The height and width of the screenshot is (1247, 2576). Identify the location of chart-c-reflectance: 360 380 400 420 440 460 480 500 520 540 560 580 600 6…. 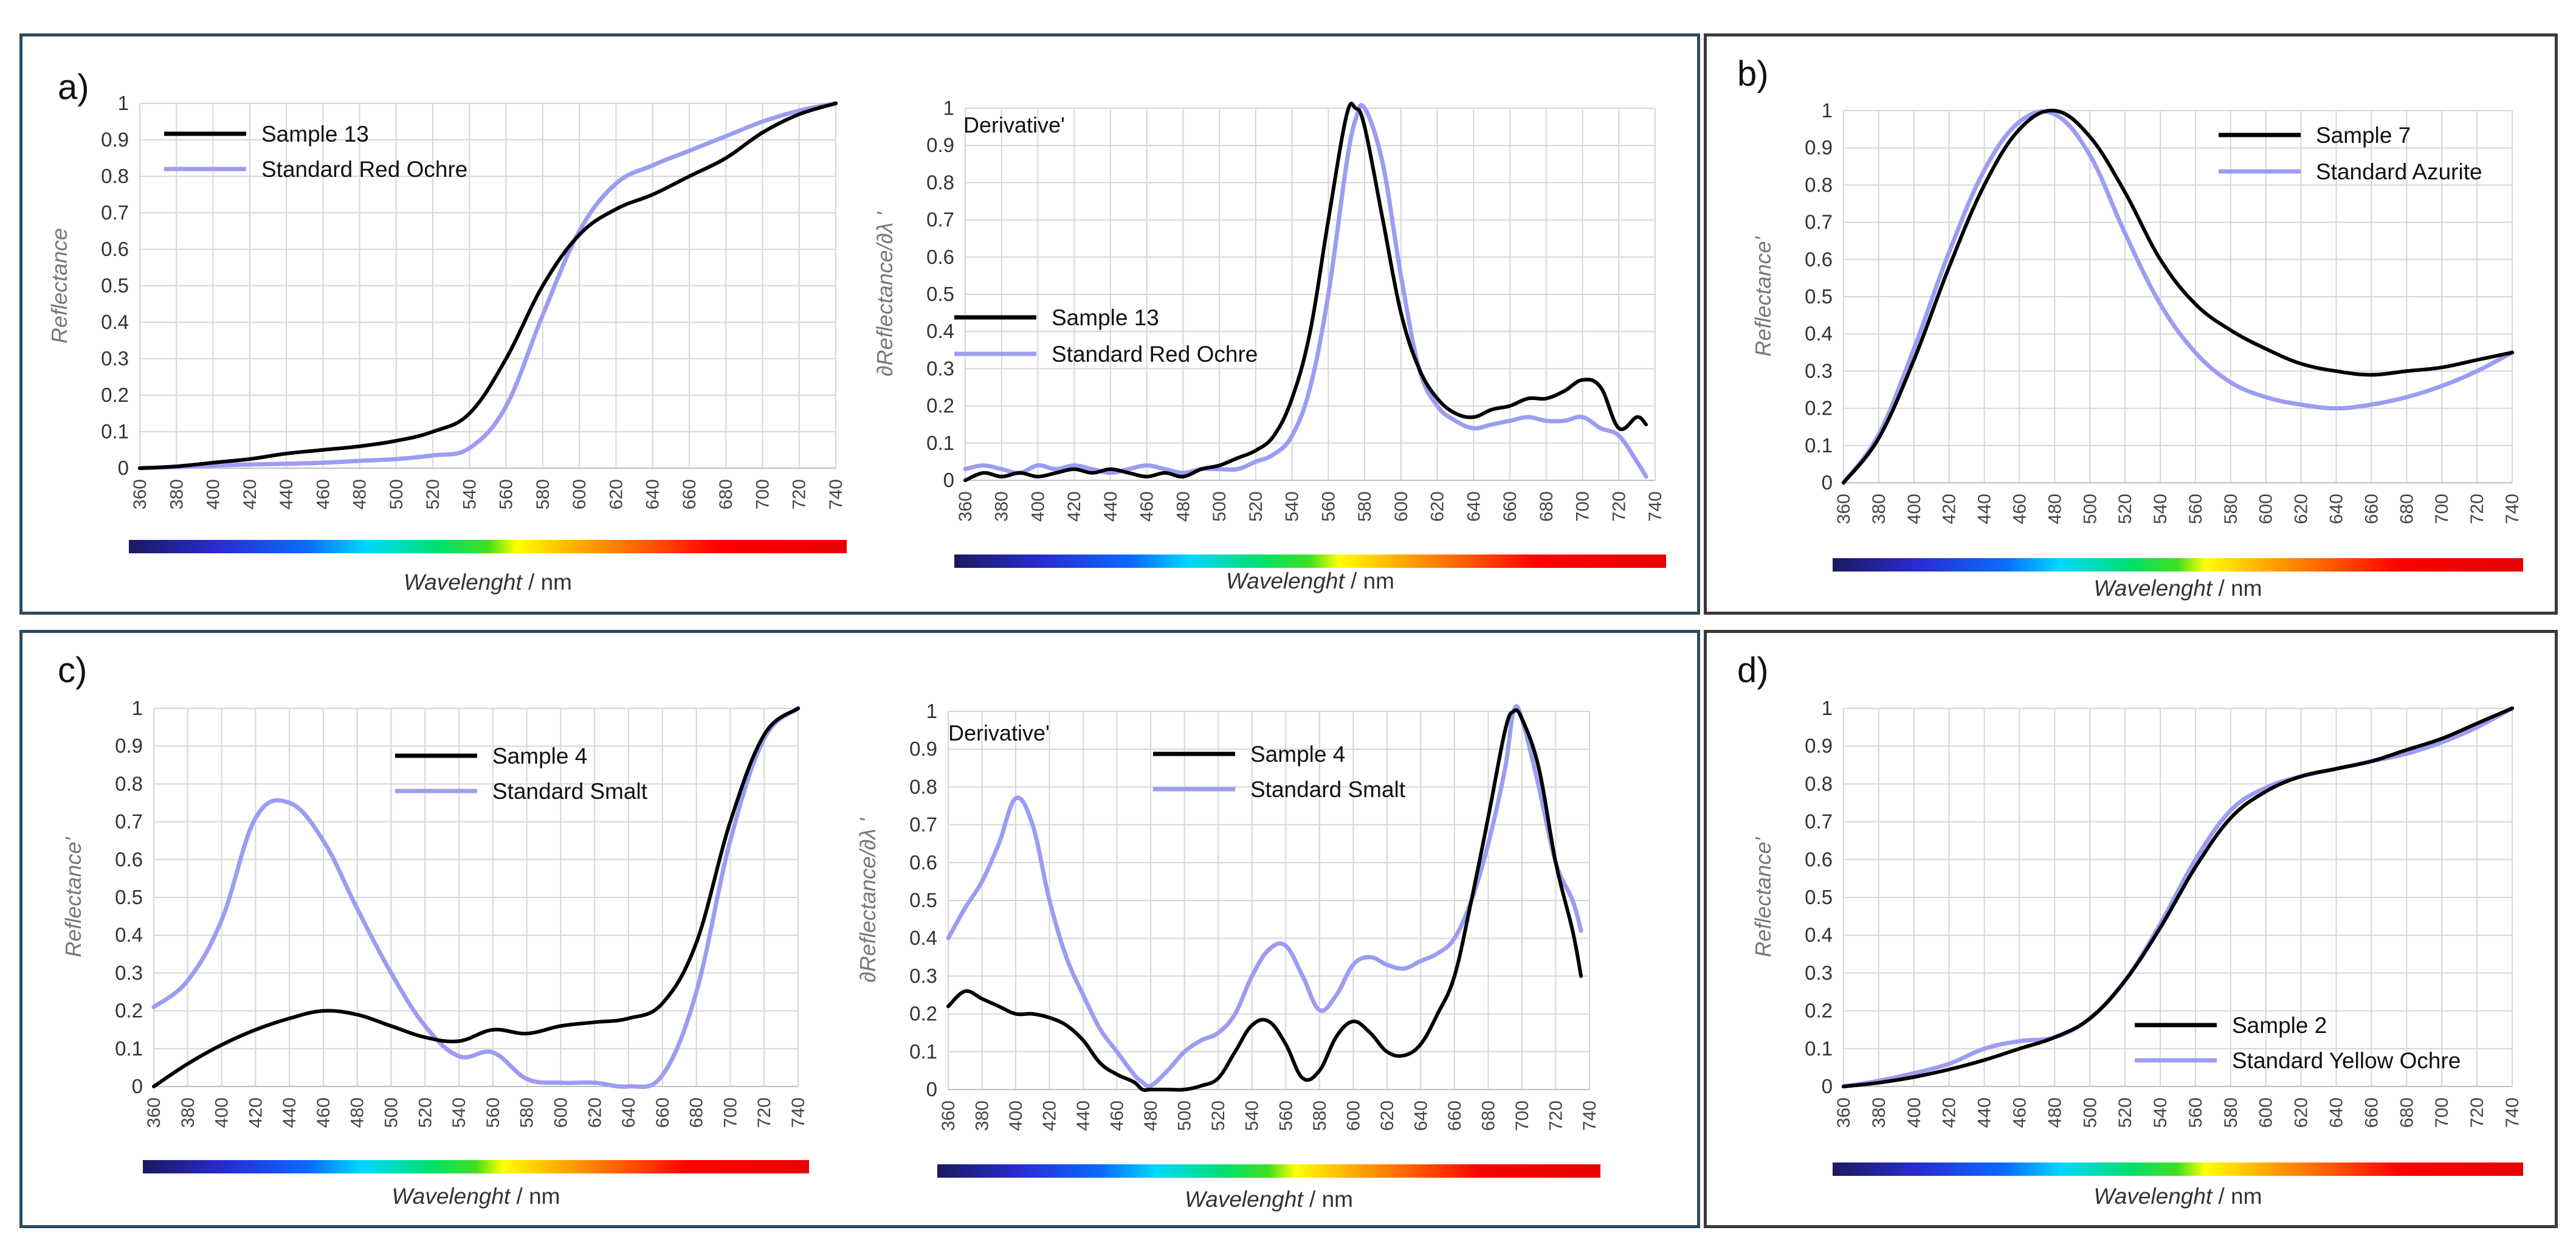
(435, 953).